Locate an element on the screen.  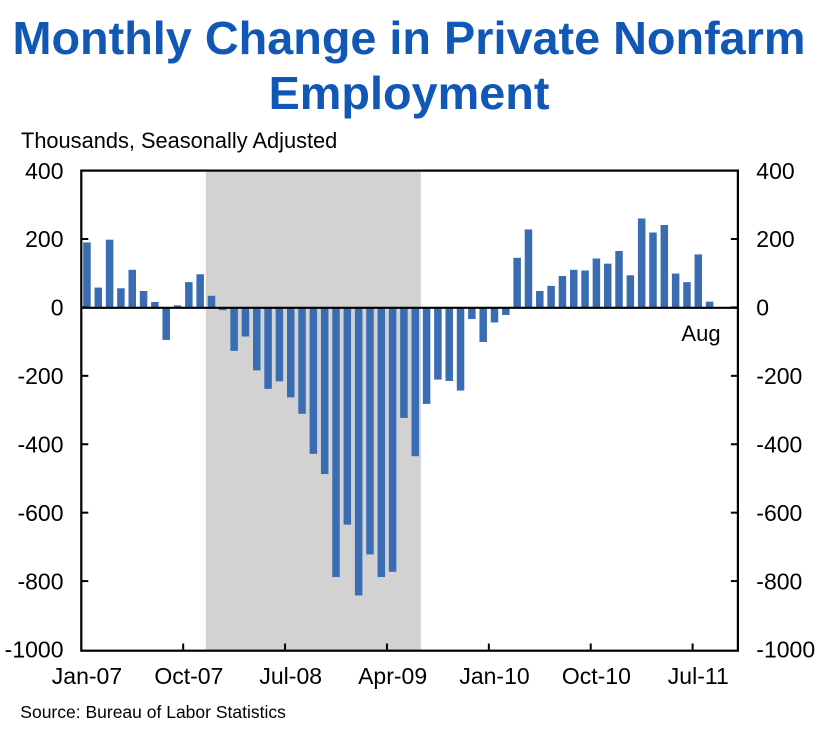
svg-text: Jan-07 is located at coordinates (87, 676).